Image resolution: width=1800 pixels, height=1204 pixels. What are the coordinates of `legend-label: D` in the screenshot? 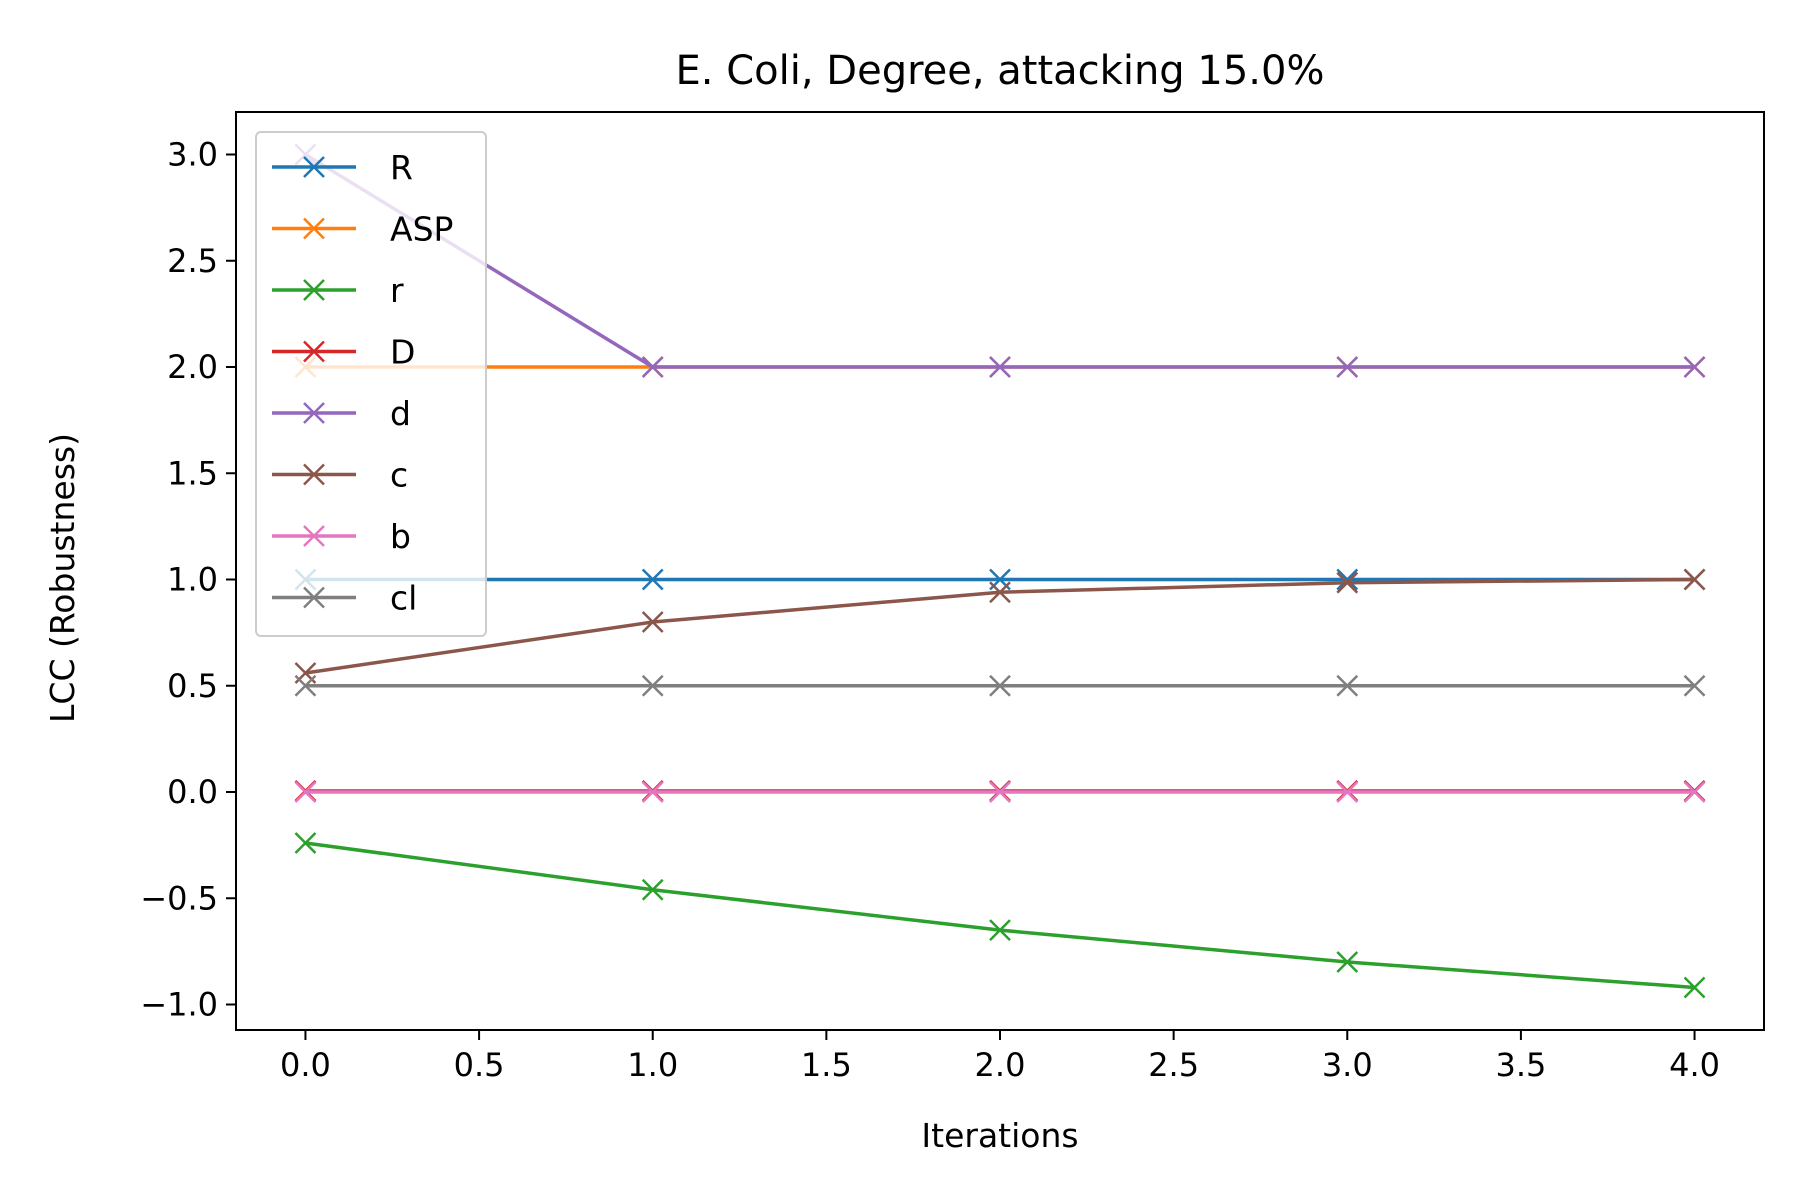 It's located at (402, 352).